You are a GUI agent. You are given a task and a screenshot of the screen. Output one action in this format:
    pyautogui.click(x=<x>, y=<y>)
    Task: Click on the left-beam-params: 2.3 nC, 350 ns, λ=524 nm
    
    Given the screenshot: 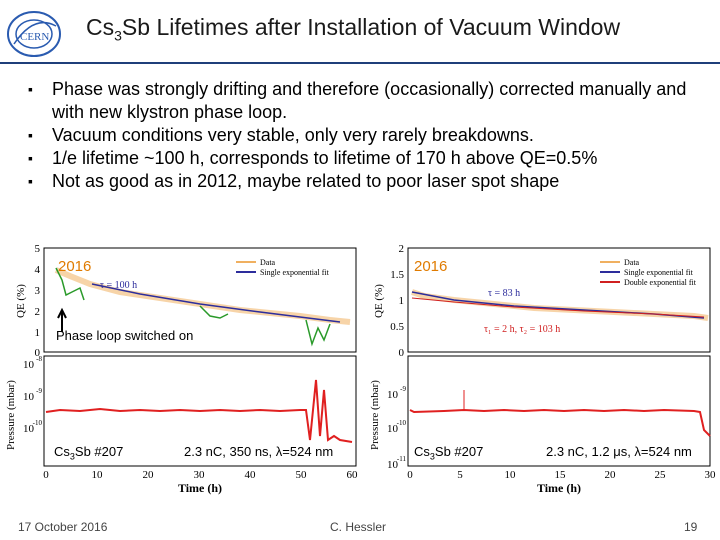 What is the action you would take?
    pyautogui.click(x=259, y=451)
    